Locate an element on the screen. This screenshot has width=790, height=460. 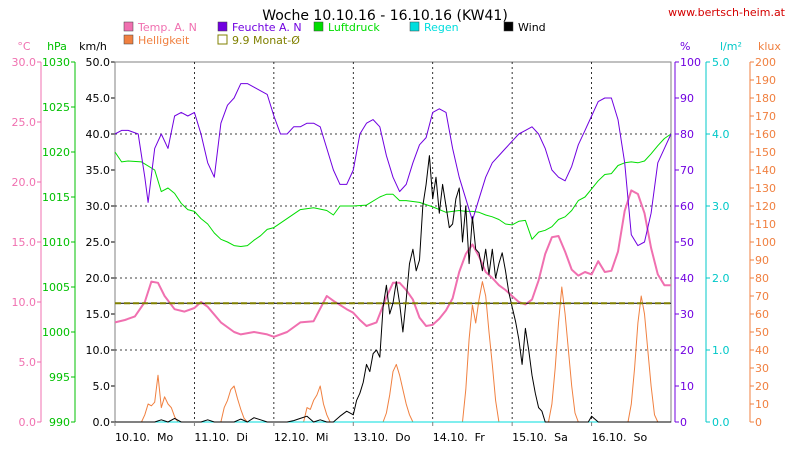
legend-label-feuchte: Feuchte A. N is located at coordinates (267, 27).